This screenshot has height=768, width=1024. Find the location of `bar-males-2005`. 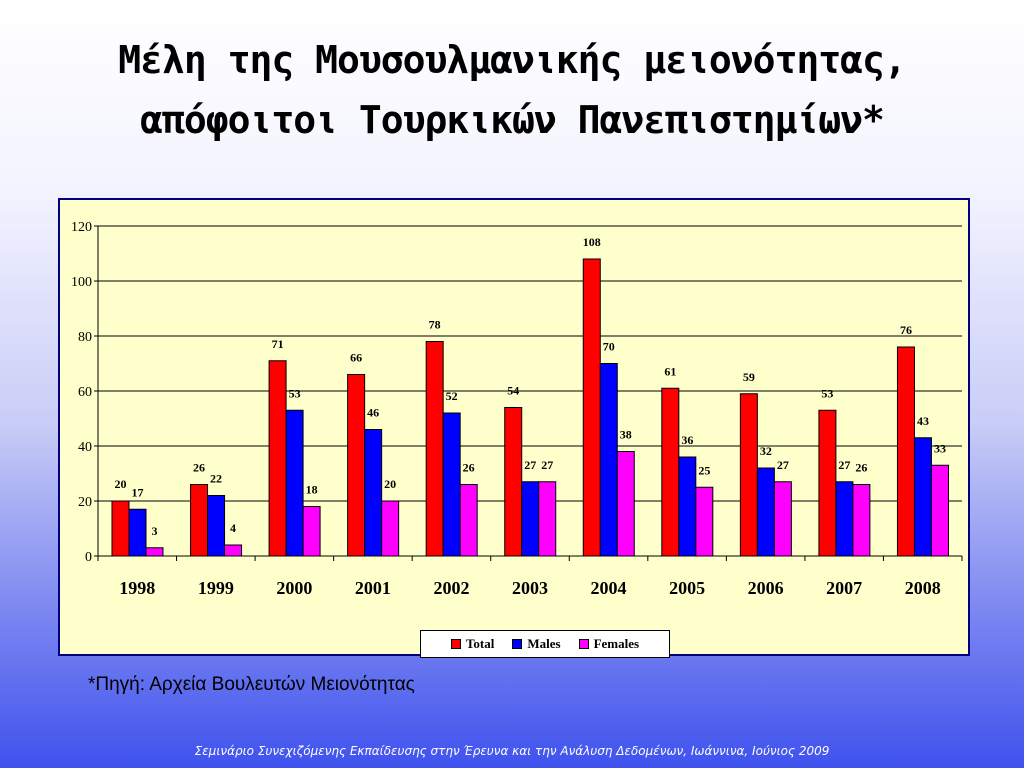

bar-males-2005 is located at coordinates (687, 506).